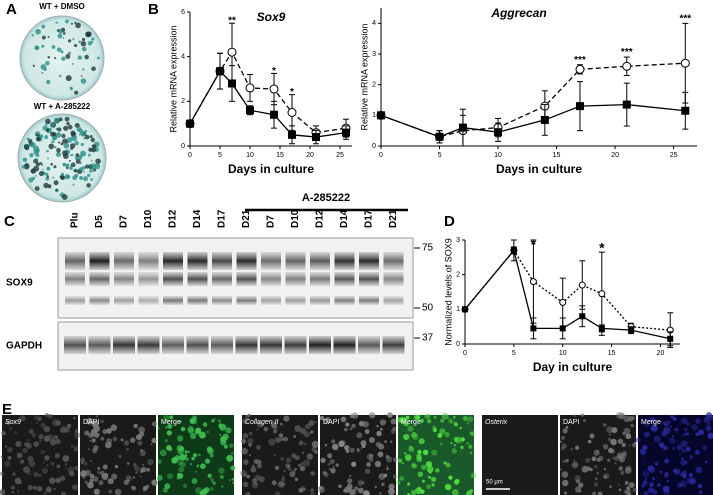  I want to click on significance: *, so click(602, 247).